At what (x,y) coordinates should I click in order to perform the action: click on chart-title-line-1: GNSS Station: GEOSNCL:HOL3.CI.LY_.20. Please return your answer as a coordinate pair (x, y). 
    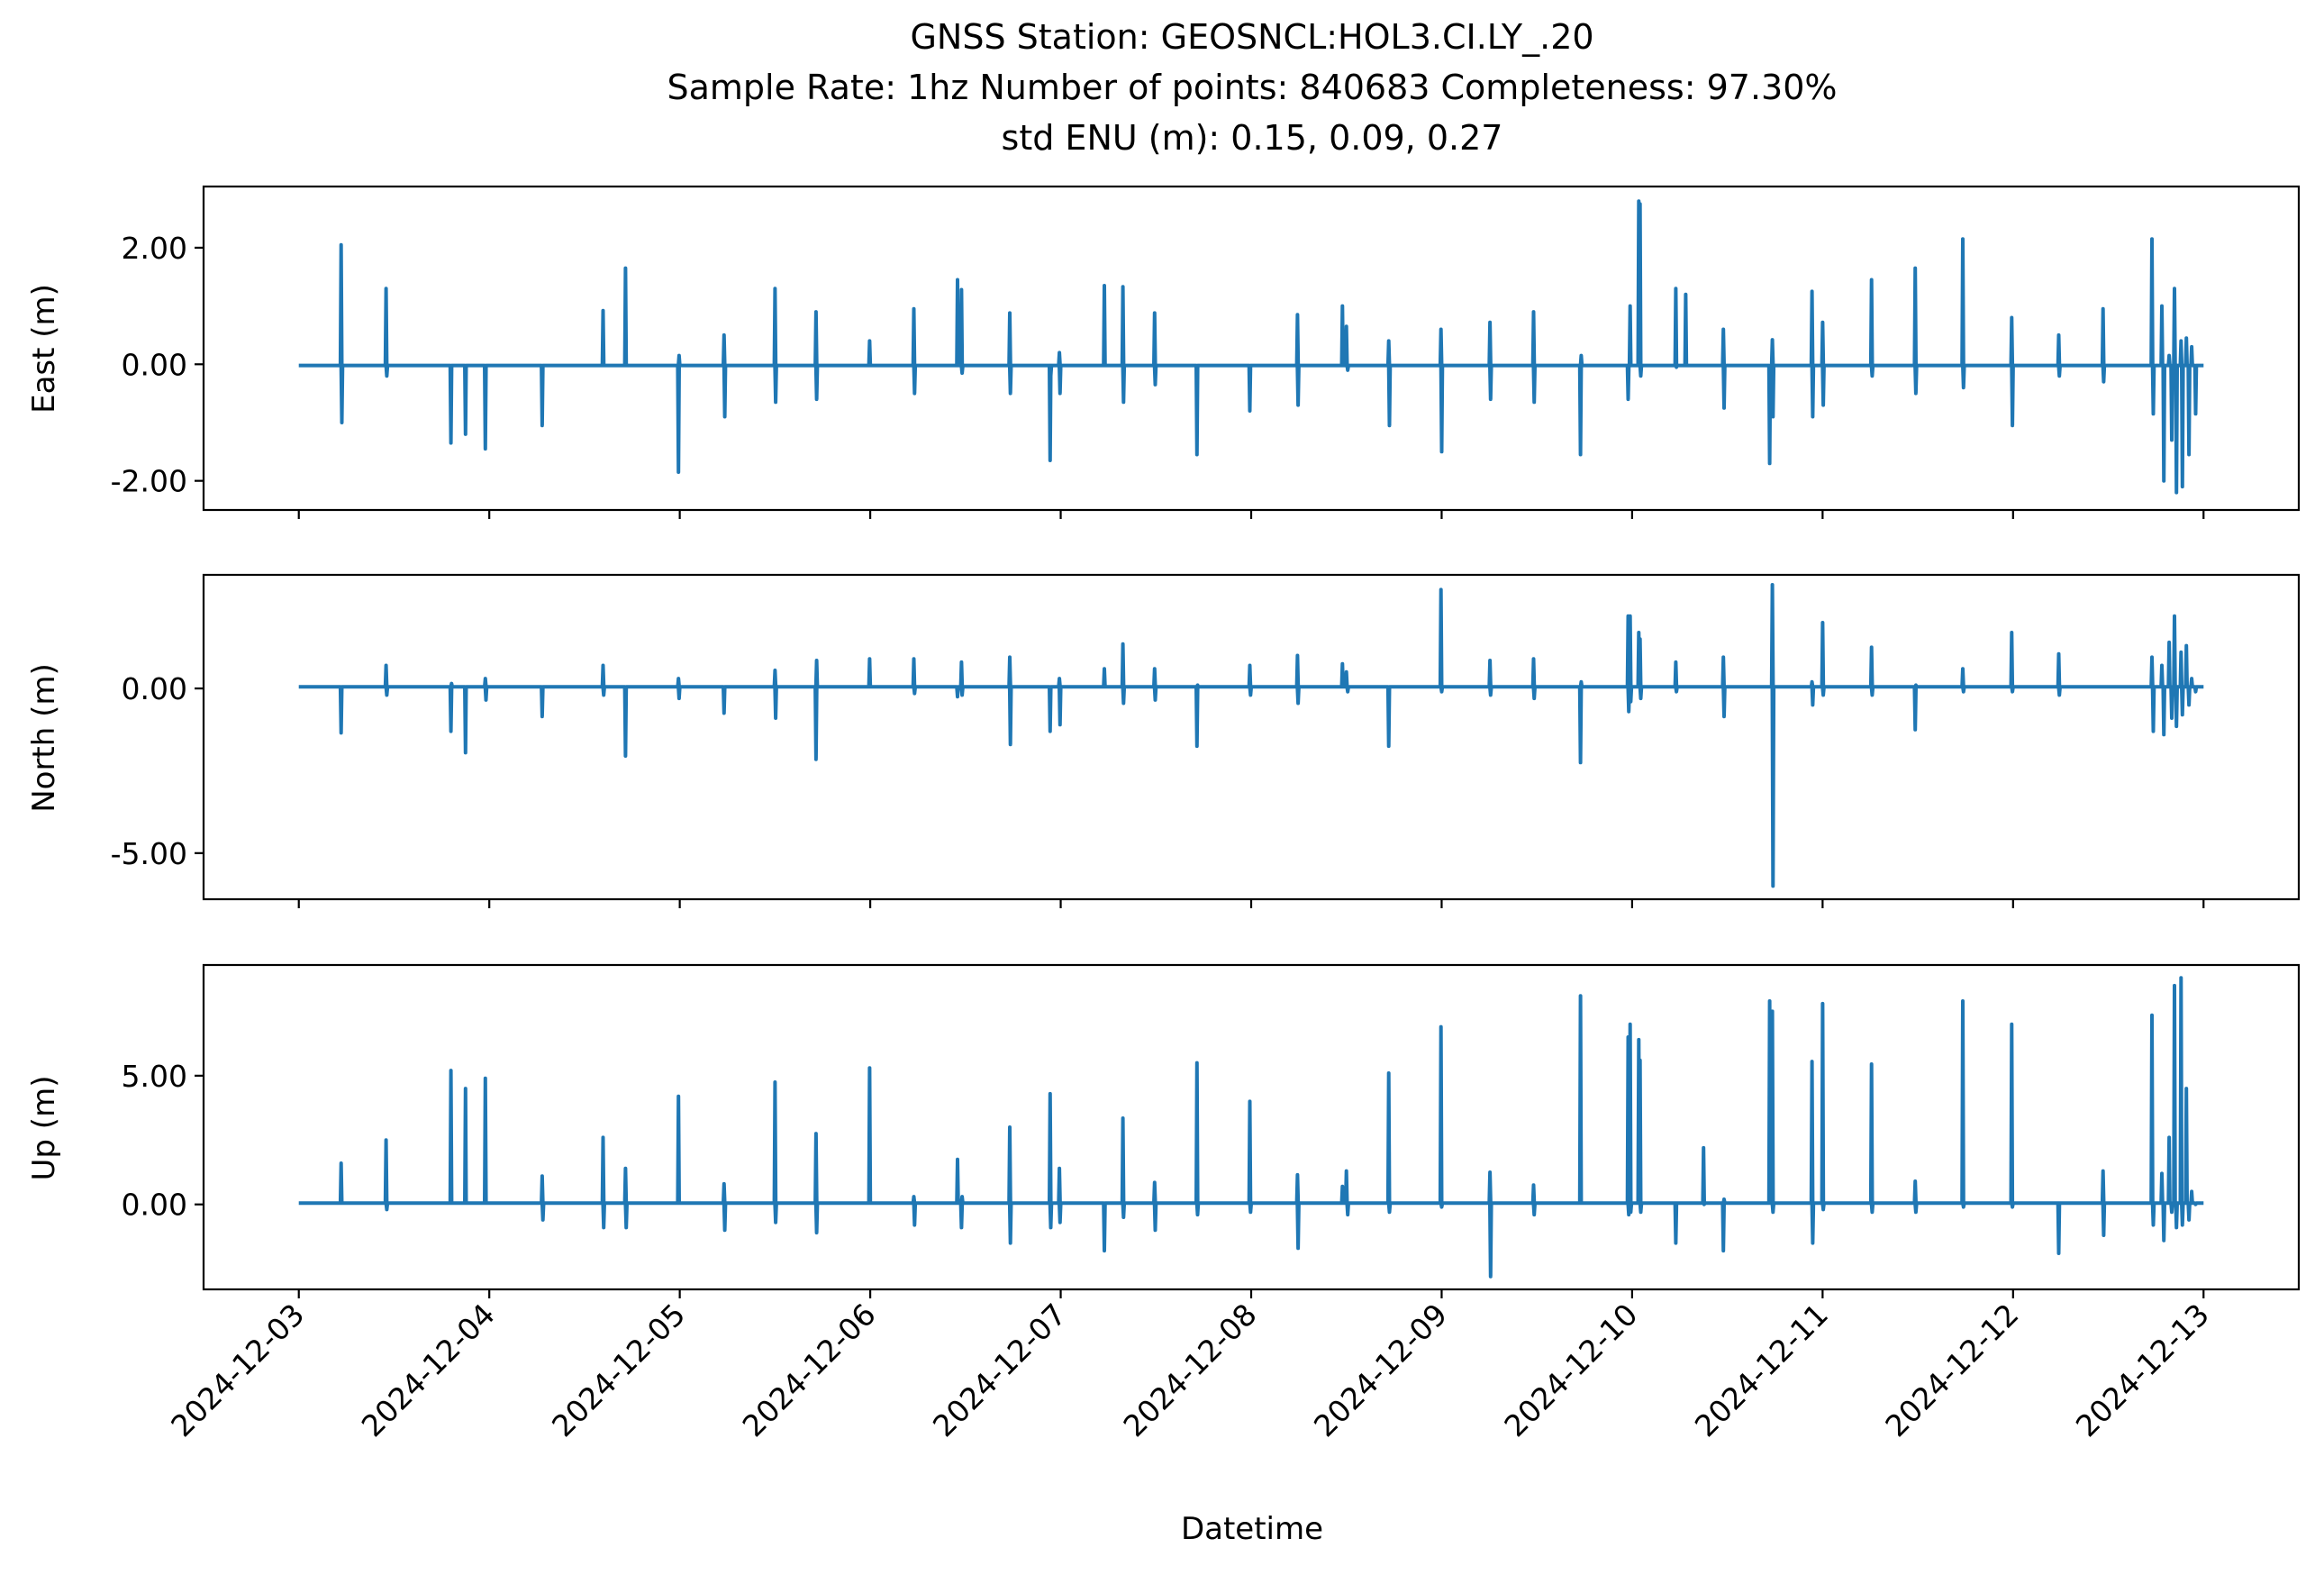
    Looking at the image, I should click on (1252, 37).